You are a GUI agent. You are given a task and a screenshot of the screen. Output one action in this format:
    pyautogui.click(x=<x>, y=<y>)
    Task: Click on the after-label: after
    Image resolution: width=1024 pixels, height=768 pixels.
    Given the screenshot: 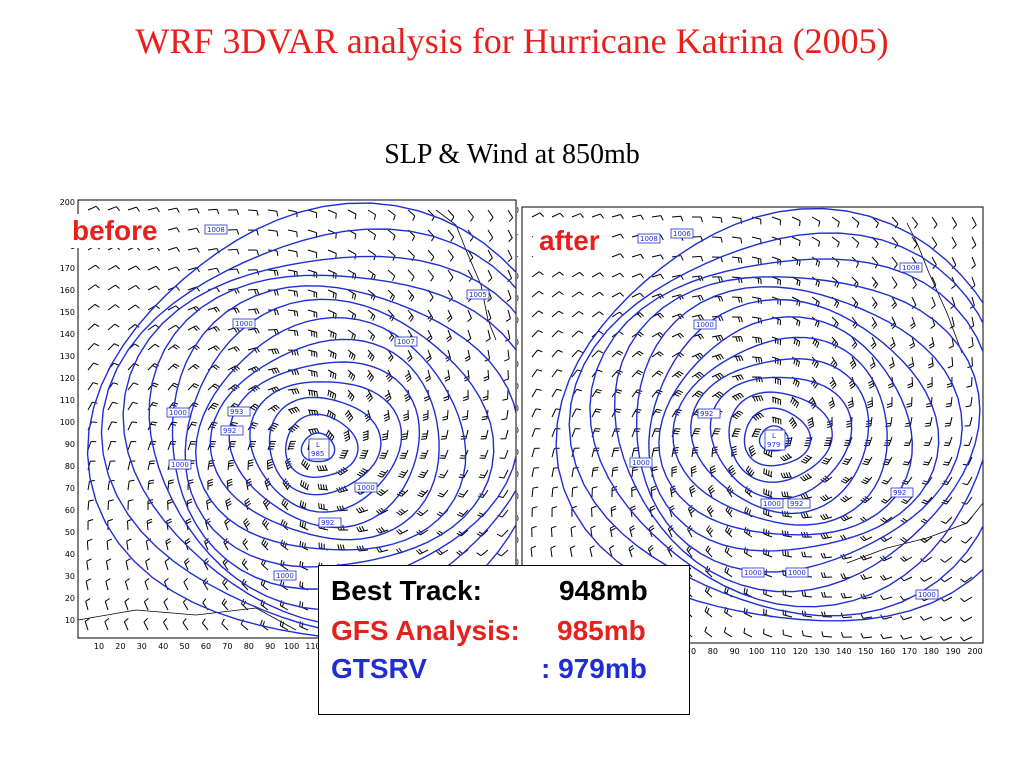 What is the action you would take?
    pyautogui.click(x=569, y=241)
    